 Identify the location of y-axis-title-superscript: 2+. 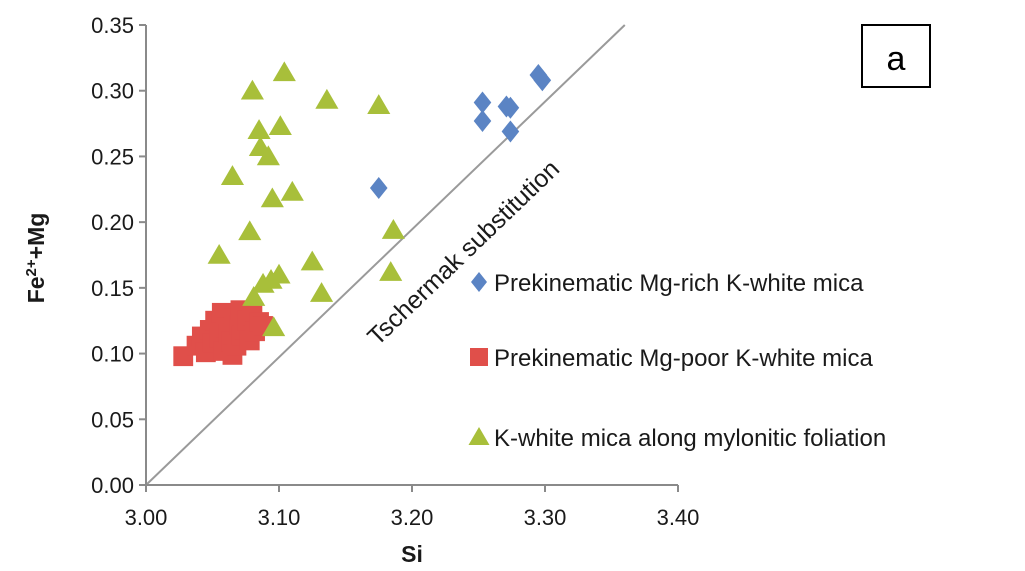
(31, 267).